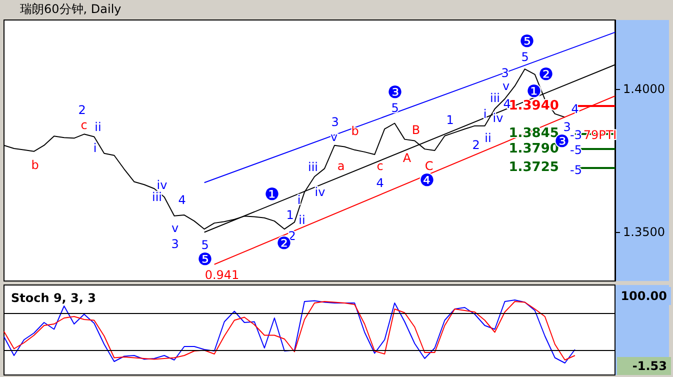 The width and height of the screenshot is (673, 377). Describe the element at coordinates (272, 195) in the screenshot. I see `annotation: ❶` at that location.